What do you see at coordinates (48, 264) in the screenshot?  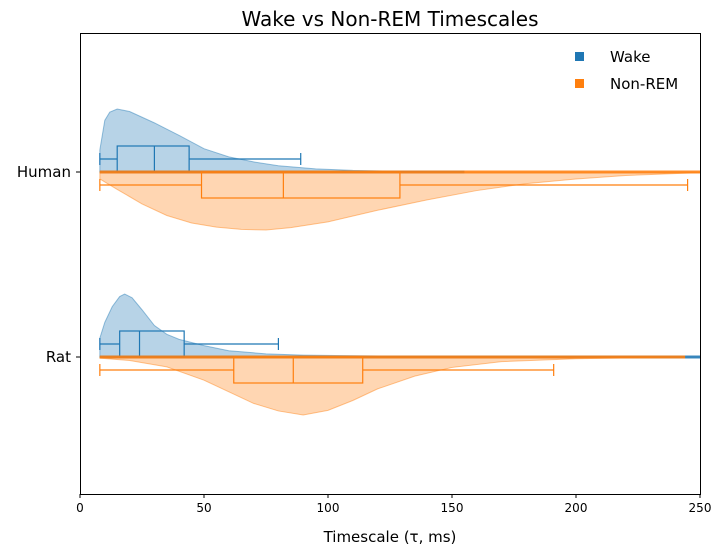 I see `y-axis: Human Rat` at bounding box center [48, 264].